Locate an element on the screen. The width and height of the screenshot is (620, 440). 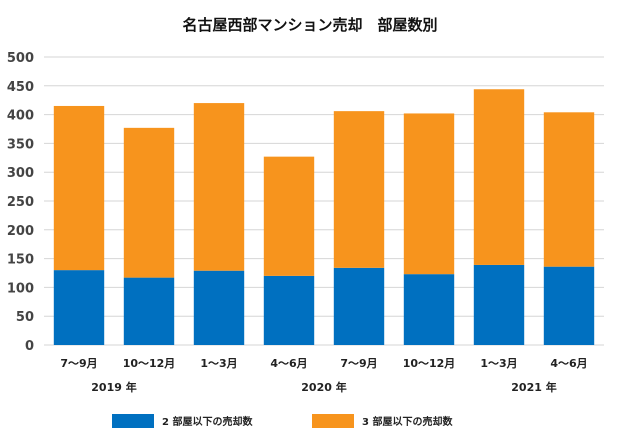
year-labels: 2019 年 2020 年 2021 年 is located at coordinates (323, 387).